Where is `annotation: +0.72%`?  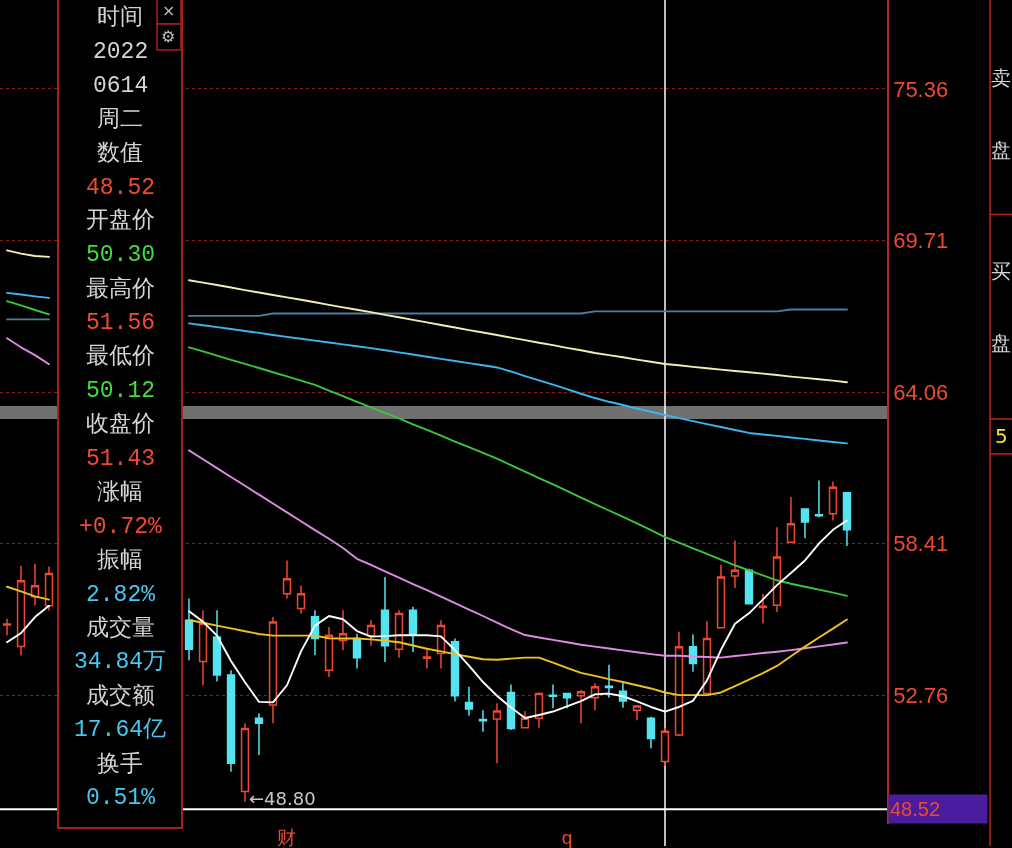 annotation: +0.72% is located at coordinates (121, 527).